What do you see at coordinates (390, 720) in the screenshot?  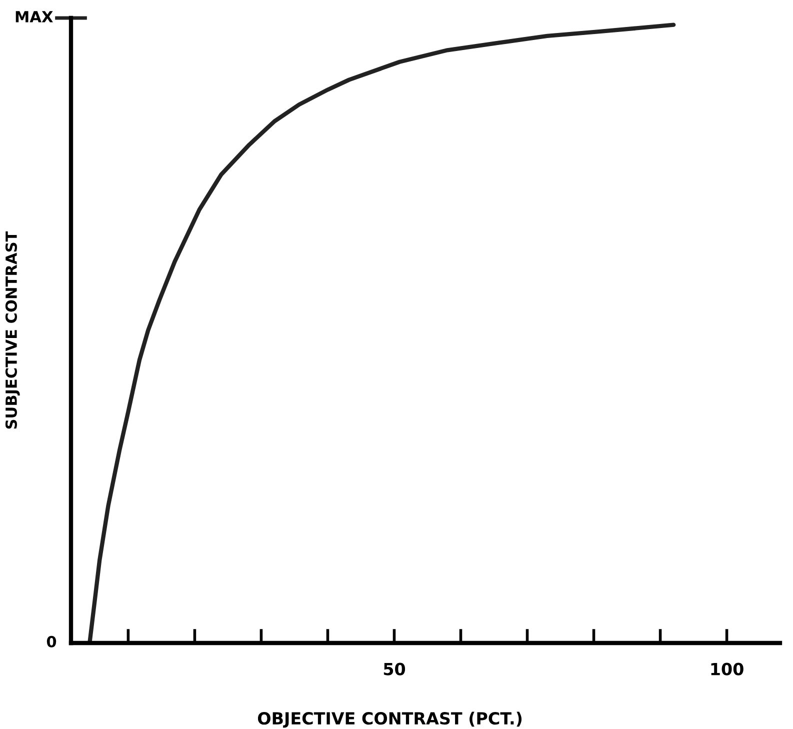 I see `x-axis-title: OBJECTIVE CONTRAST (PCT.)` at bounding box center [390, 720].